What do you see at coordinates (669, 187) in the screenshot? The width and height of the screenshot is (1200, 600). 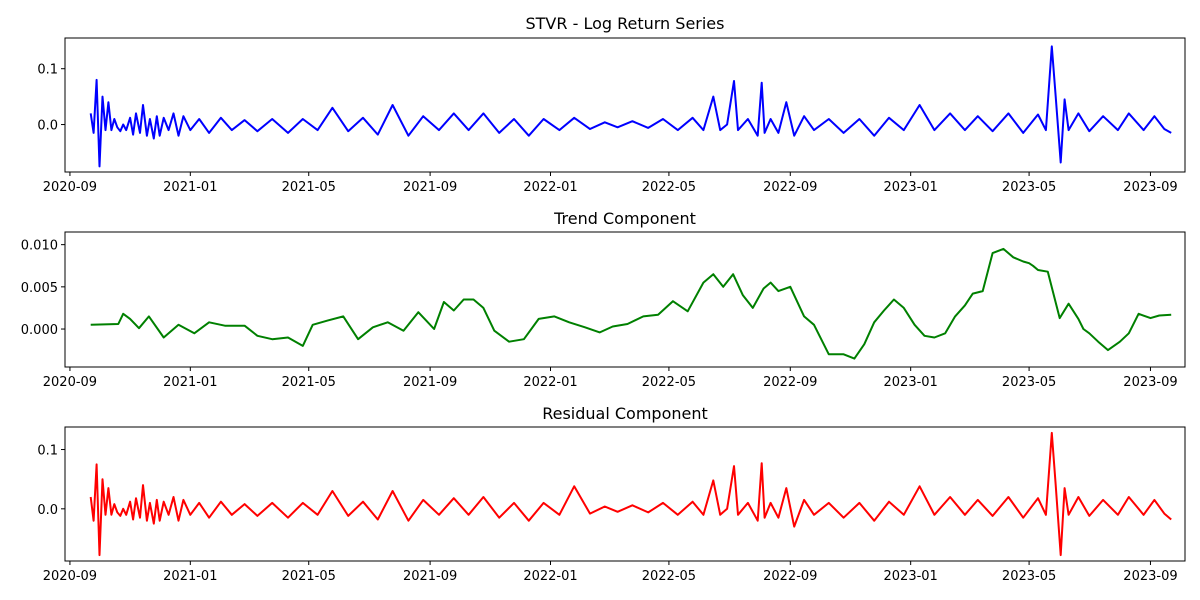 I see `log-return-xtick-label: 2022-05` at bounding box center [669, 187].